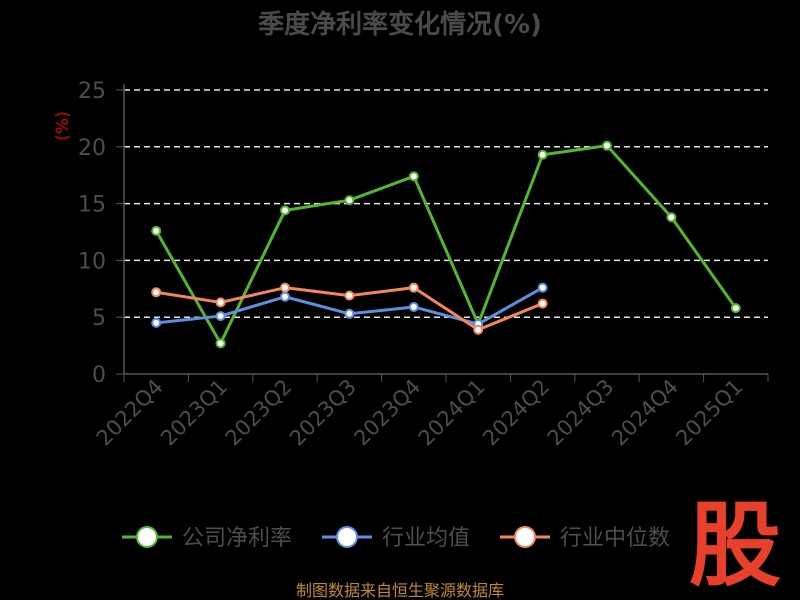 The height and width of the screenshot is (600, 800). I want to click on x-tick-label: 2023Q3, so click(323, 413).